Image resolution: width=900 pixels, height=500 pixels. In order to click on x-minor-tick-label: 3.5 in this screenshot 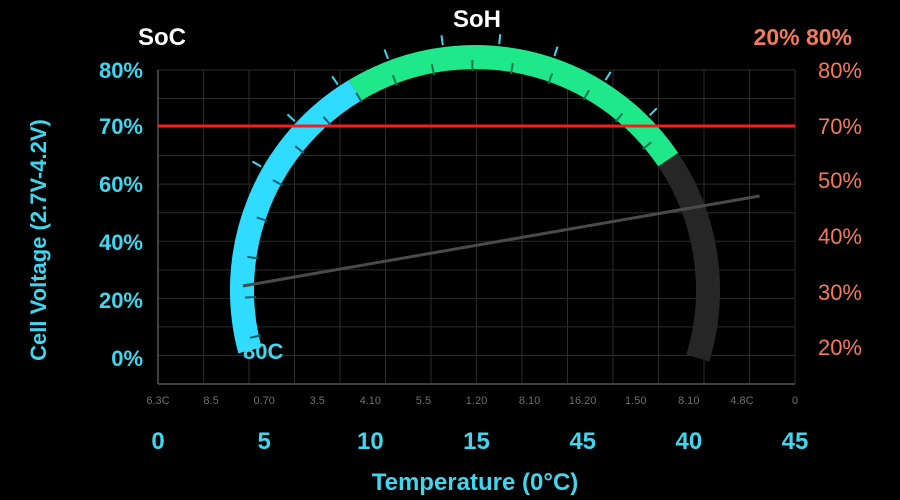, I will do `click(317, 401)`.